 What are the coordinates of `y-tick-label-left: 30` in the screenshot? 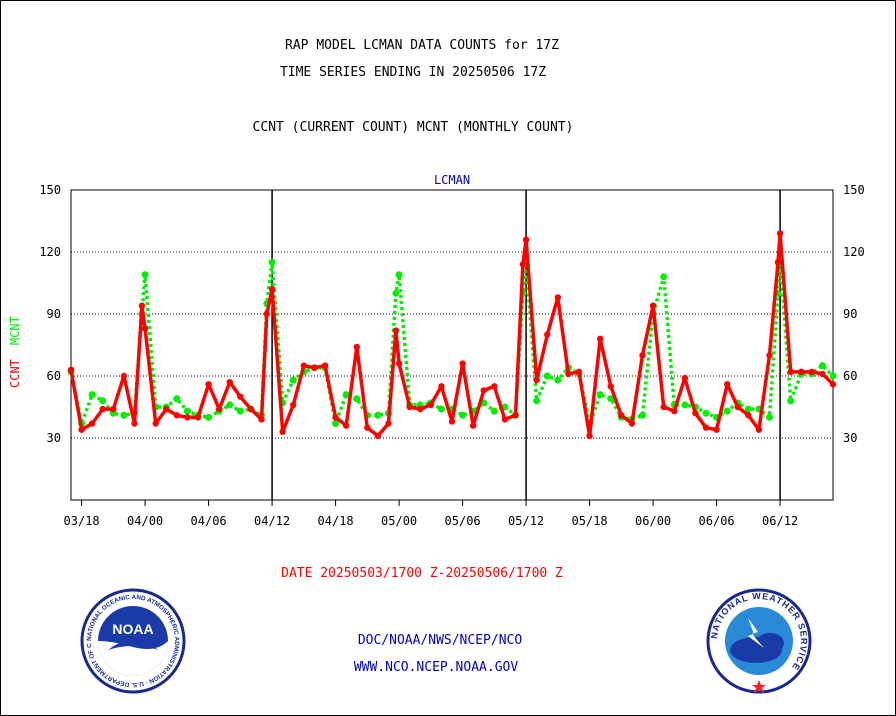 It's located at (54, 438).